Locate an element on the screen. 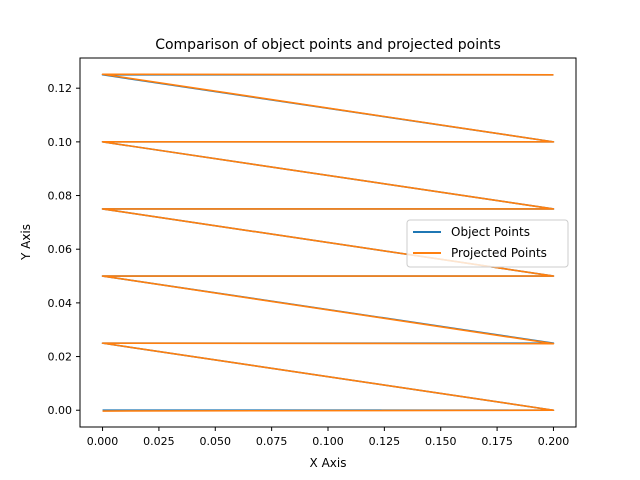  legend-box is located at coordinates (487, 243).